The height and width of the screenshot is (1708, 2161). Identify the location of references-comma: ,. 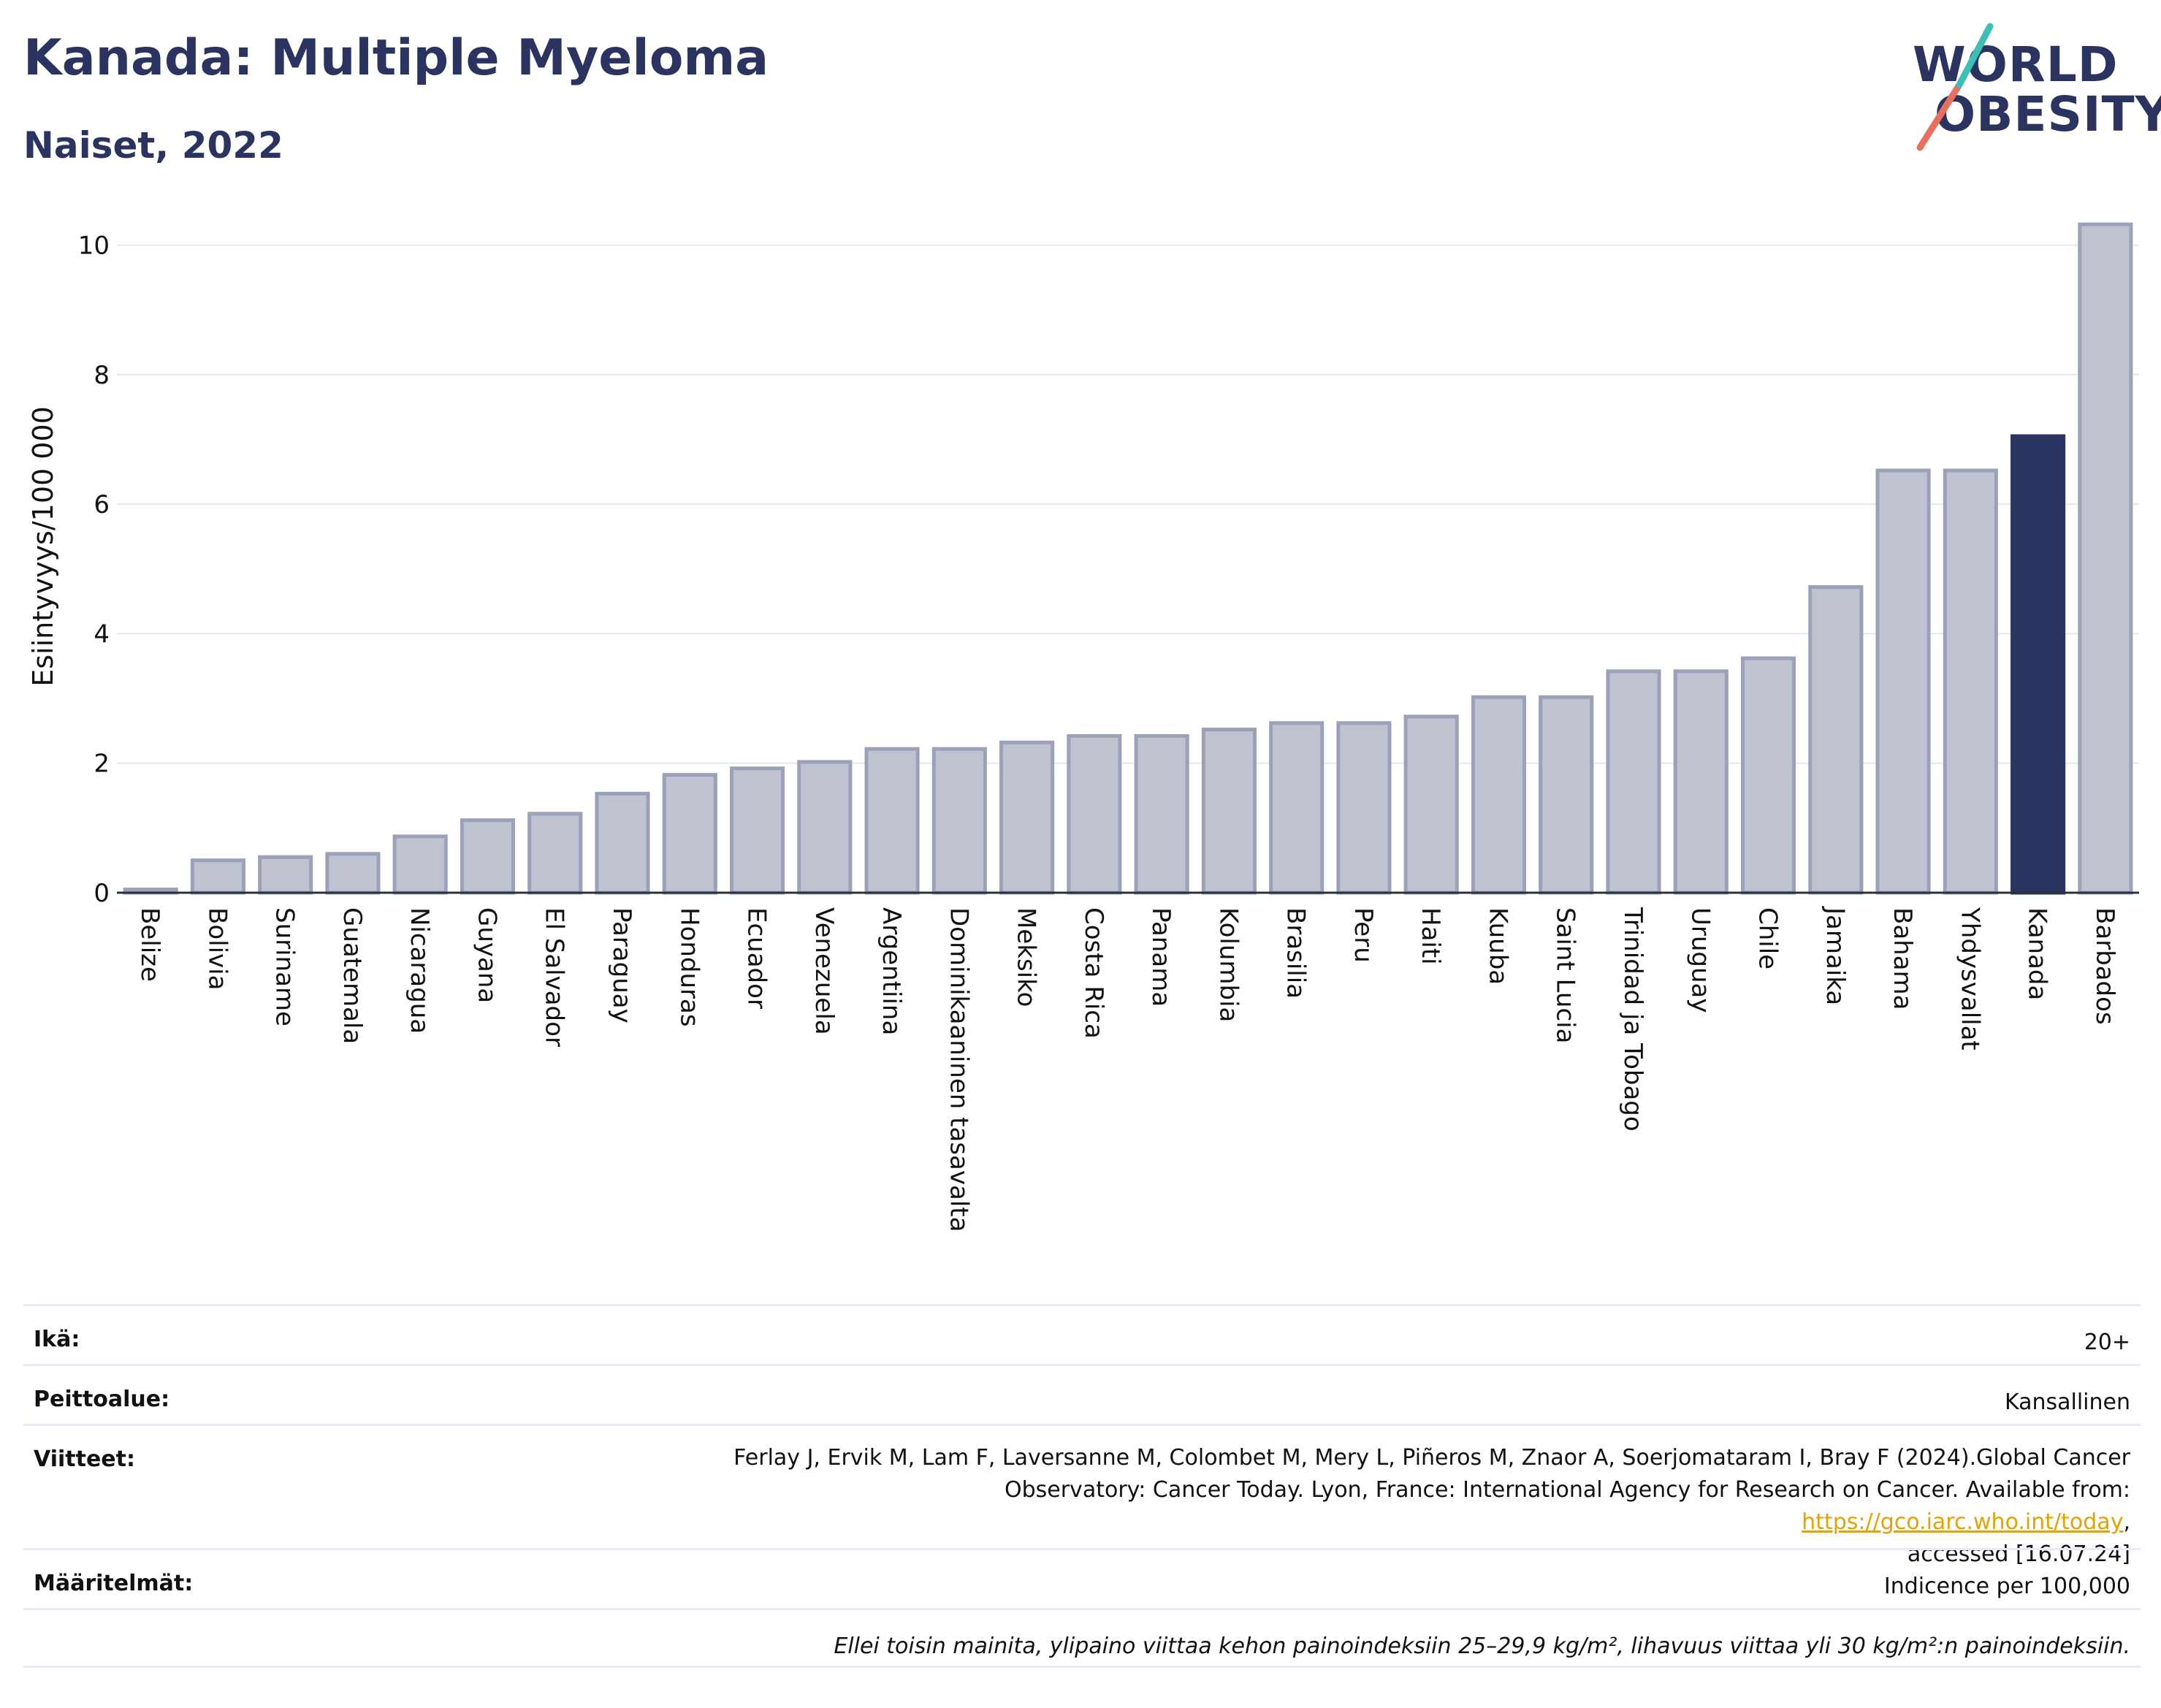
(2126, 1522).